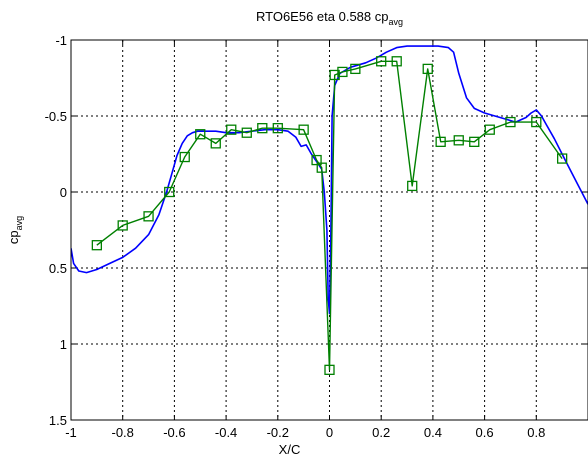  Describe the element at coordinates (58, 268) in the screenshot. I see `y-tick-label: 0.5` at that location.